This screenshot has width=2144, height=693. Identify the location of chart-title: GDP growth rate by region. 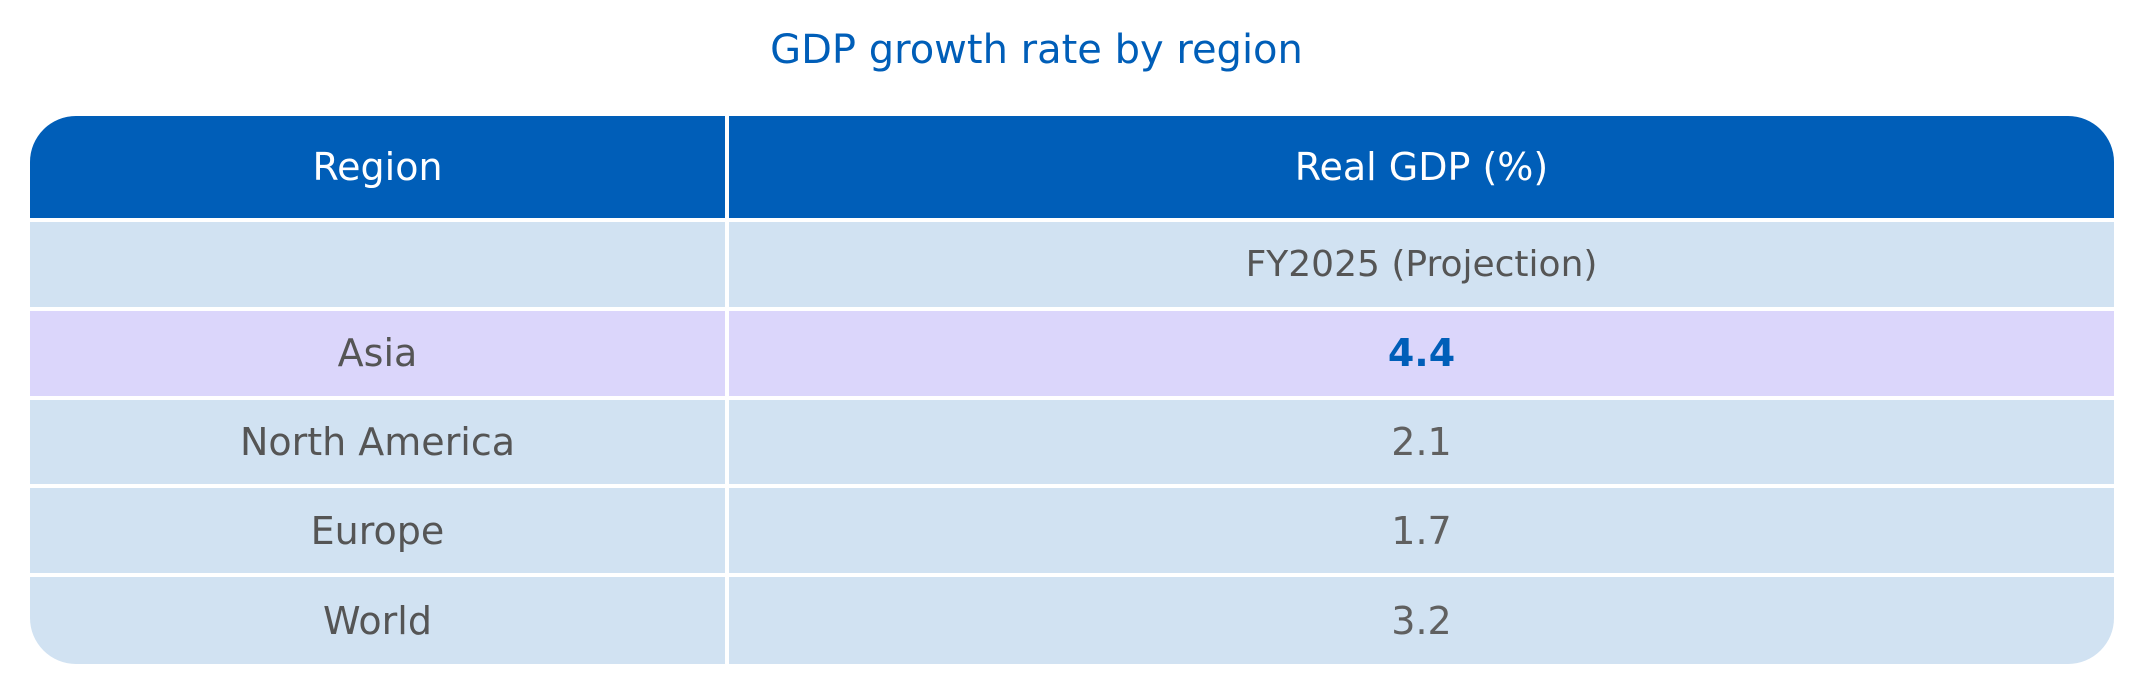
(1036, 50).